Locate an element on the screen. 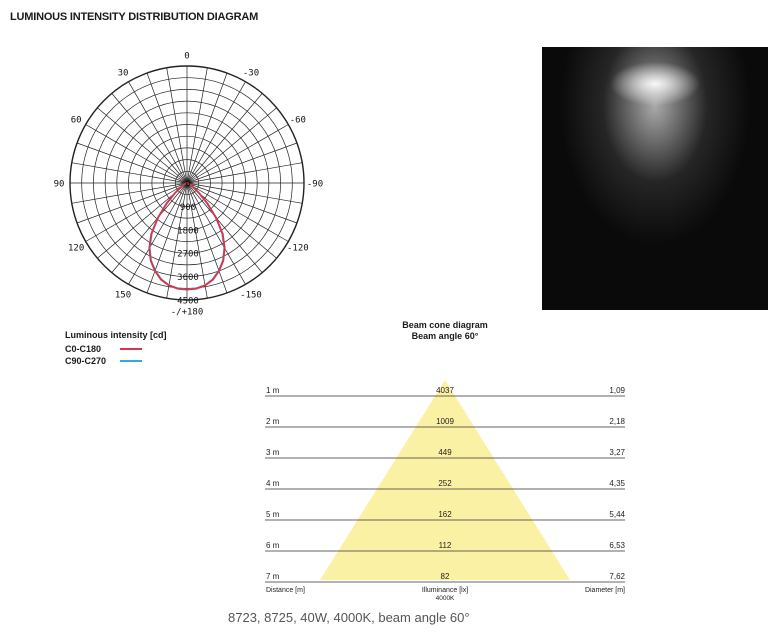  beam-angle-subtitle: Beam angle 60° is located at coordinates (445, 336).